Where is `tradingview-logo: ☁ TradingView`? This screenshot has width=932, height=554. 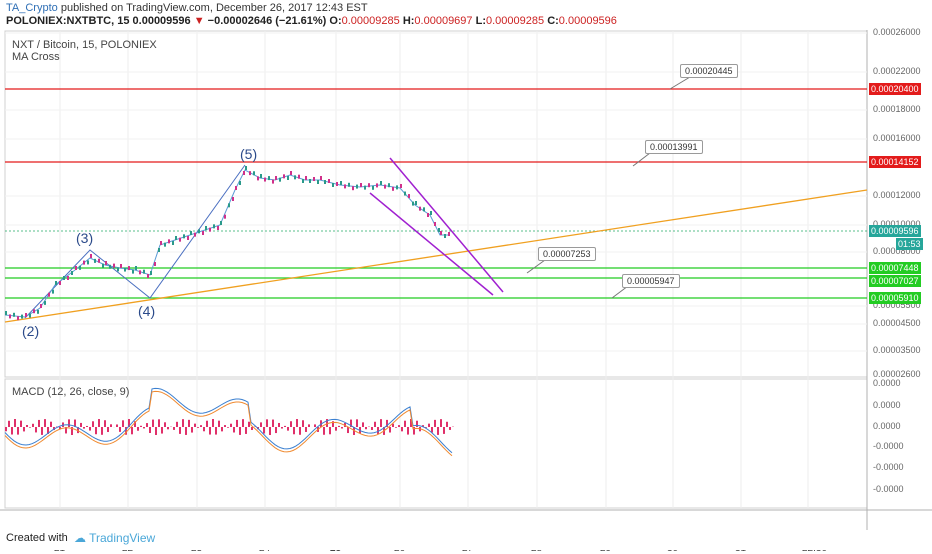
tradingview-logo: ☁ TradingView is located at coordinates (114, 538).